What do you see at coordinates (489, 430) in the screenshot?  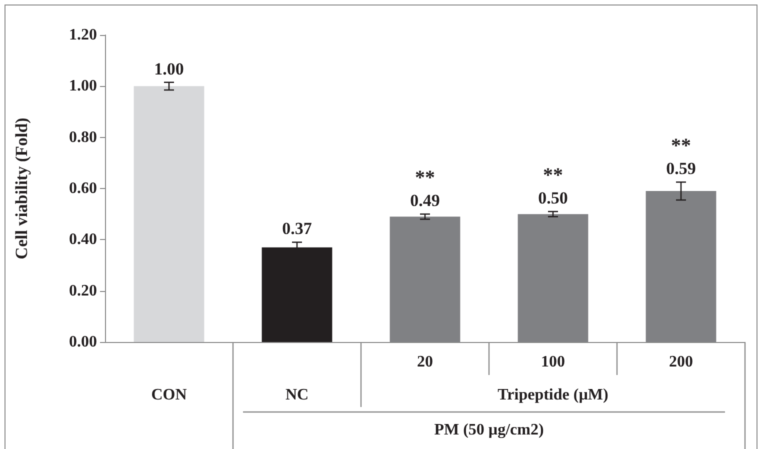 I see `text: PM (50 µg/cm2)` at bounding box center [489, 430].